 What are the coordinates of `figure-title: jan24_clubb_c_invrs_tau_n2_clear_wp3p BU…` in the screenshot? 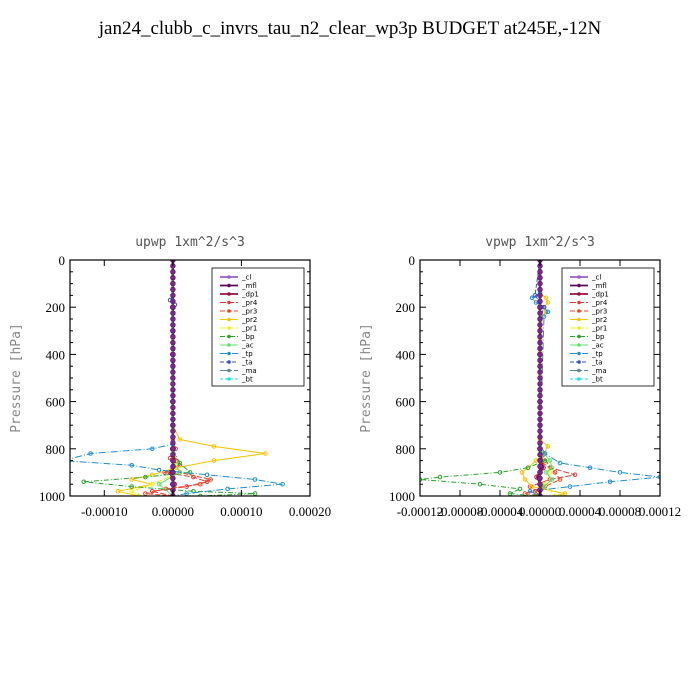 It's located at (350, 28).